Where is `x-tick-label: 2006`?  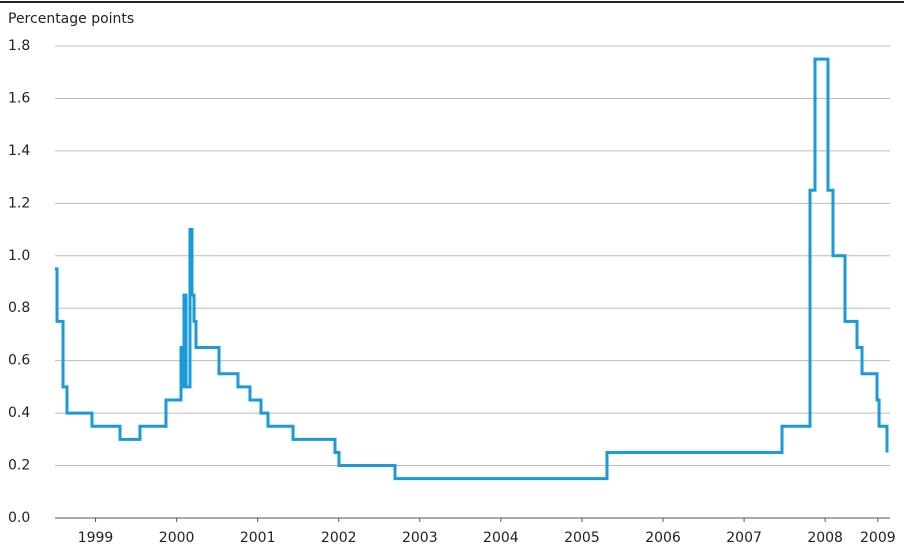 x-tick-label: 2006 is located at coordinates (663, 538).